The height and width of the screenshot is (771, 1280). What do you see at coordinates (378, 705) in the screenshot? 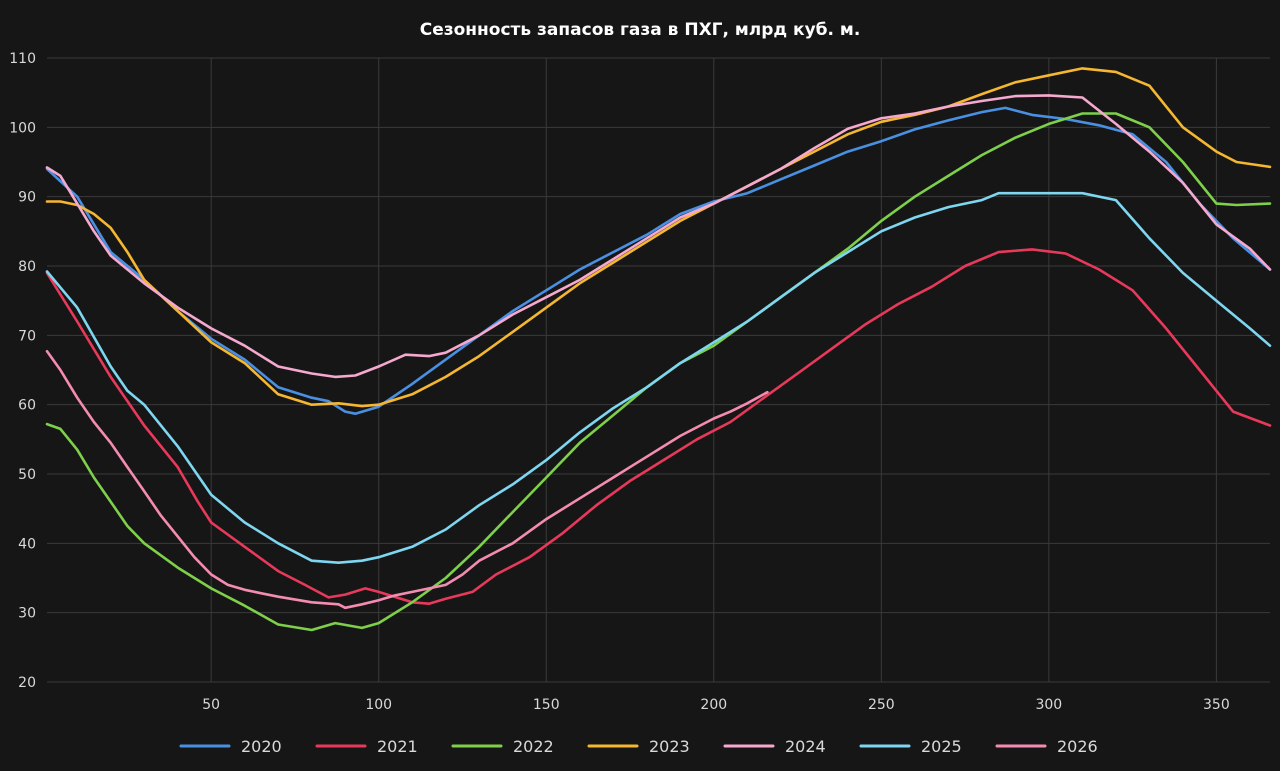
I see `x-tick-label: 100` at bounding box center [378, 705].